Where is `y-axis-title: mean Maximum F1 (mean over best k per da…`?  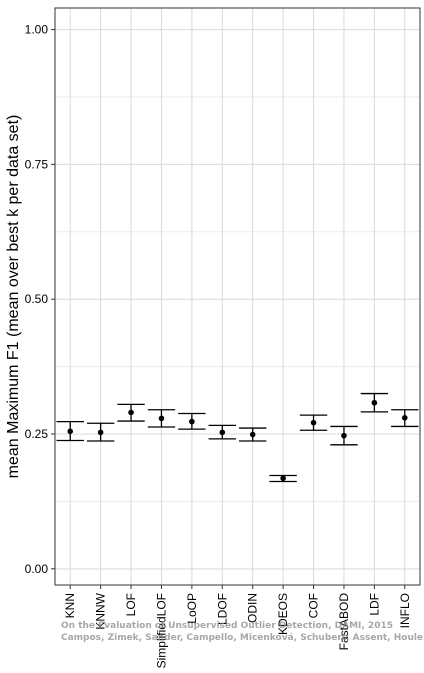
y-axis-title: mean Maximum F1 (mean over best k per da… is located at coordinates (13, 297).